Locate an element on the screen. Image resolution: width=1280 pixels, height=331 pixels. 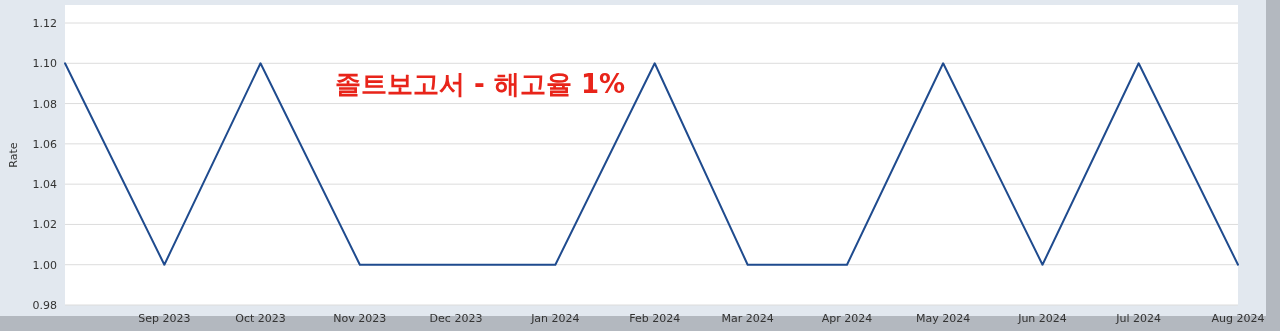
x-tick-label: Dec 2023 is located at coordinates (456, 318).